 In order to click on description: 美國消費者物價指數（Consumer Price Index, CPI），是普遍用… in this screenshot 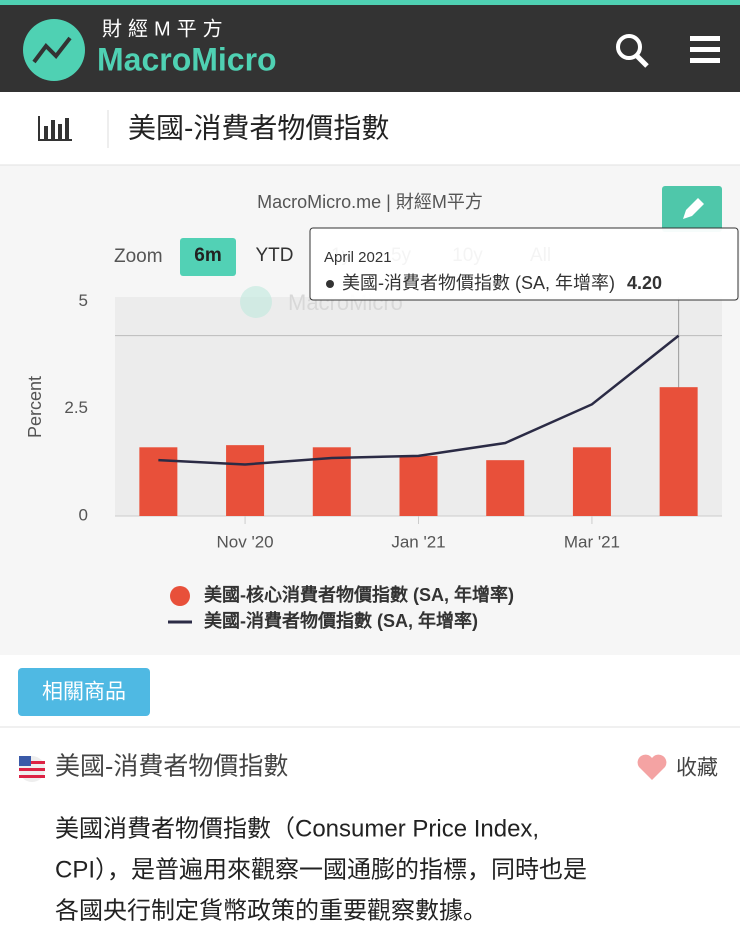, I will do `click(321, 869)`.